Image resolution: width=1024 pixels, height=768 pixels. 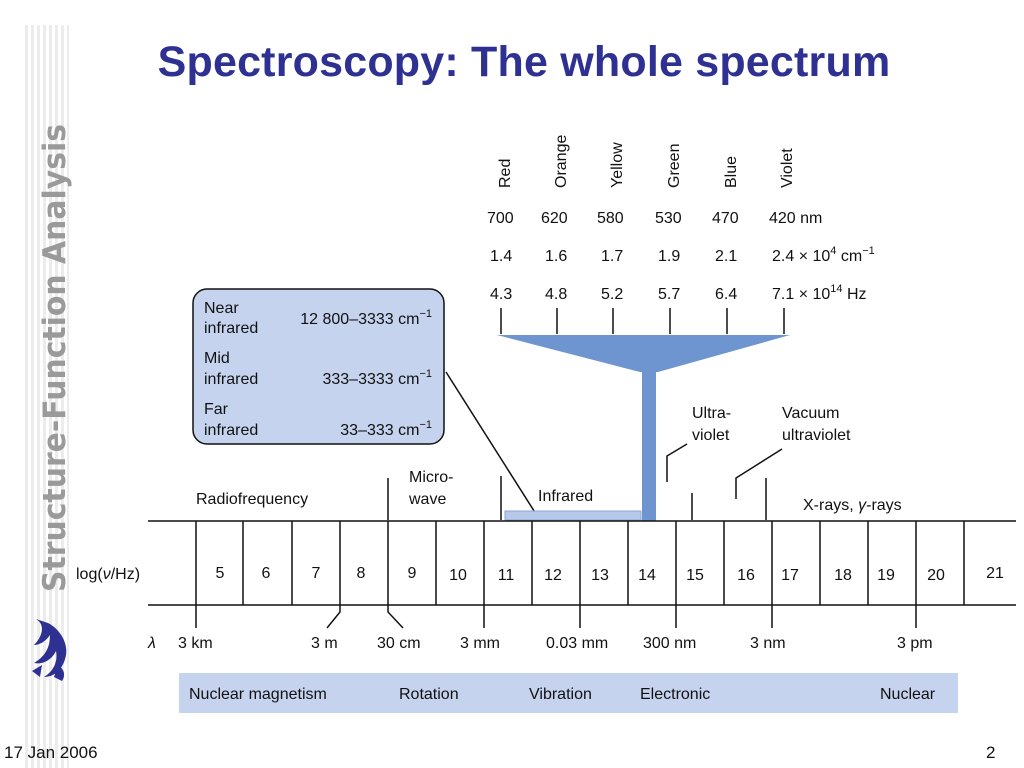 I want to click on visible-wavenumber-violet: 2.4 × 104 cm−1, so click(x=823, y=255).